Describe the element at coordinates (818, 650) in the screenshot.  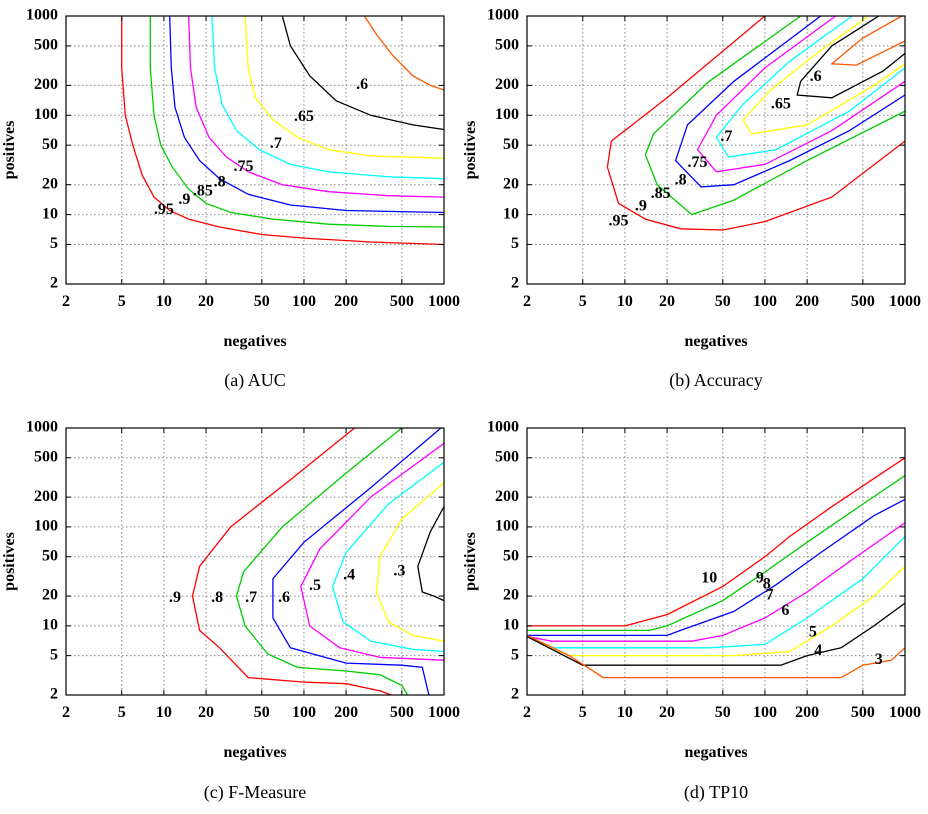
I see `contour-label: 4` at that location.